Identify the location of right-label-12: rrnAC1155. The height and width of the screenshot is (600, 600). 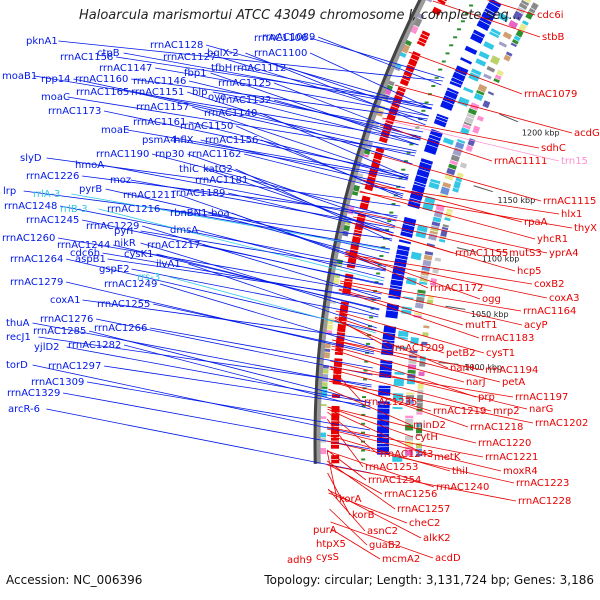
(481, 253).